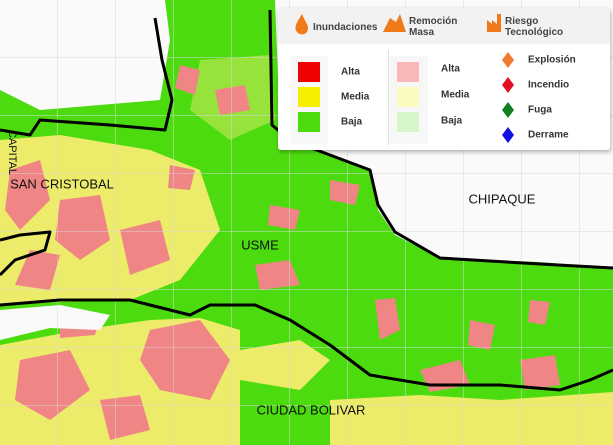 The height and width of the screenshot is (445, 613). I want to click on place-label: SAN CRISTOBAL, so click(62, 183).